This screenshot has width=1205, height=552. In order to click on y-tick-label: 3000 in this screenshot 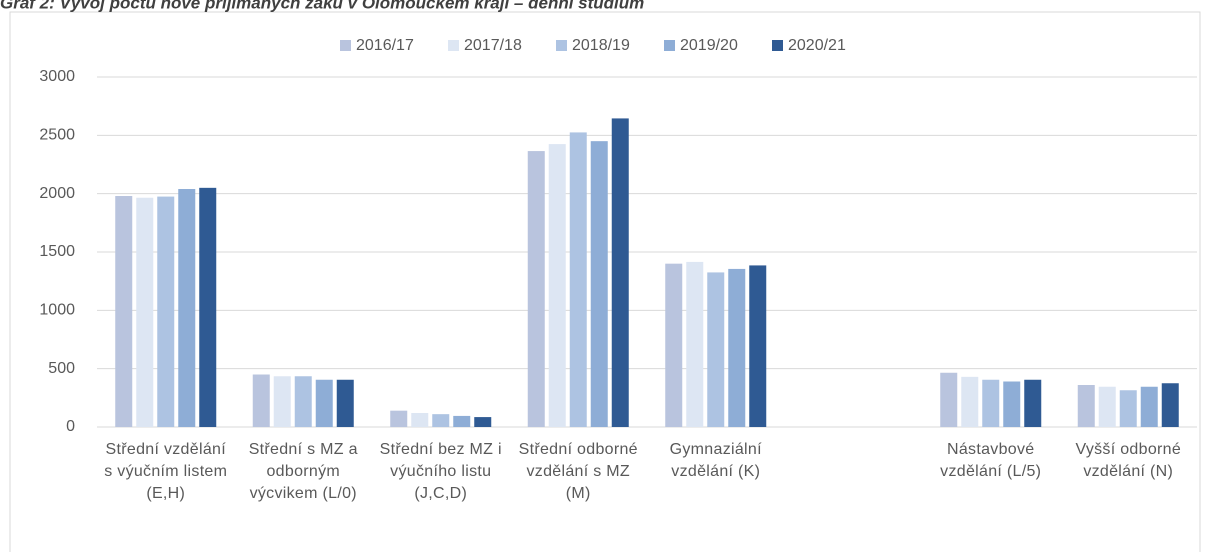, I will do `click(57, 76)`.